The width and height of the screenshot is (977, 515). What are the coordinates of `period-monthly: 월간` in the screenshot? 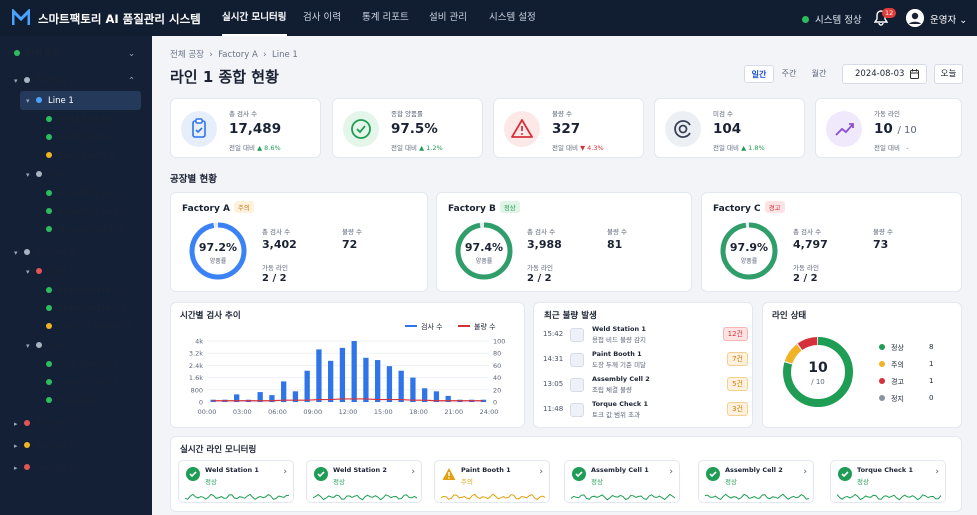 It's located at (819, 73).